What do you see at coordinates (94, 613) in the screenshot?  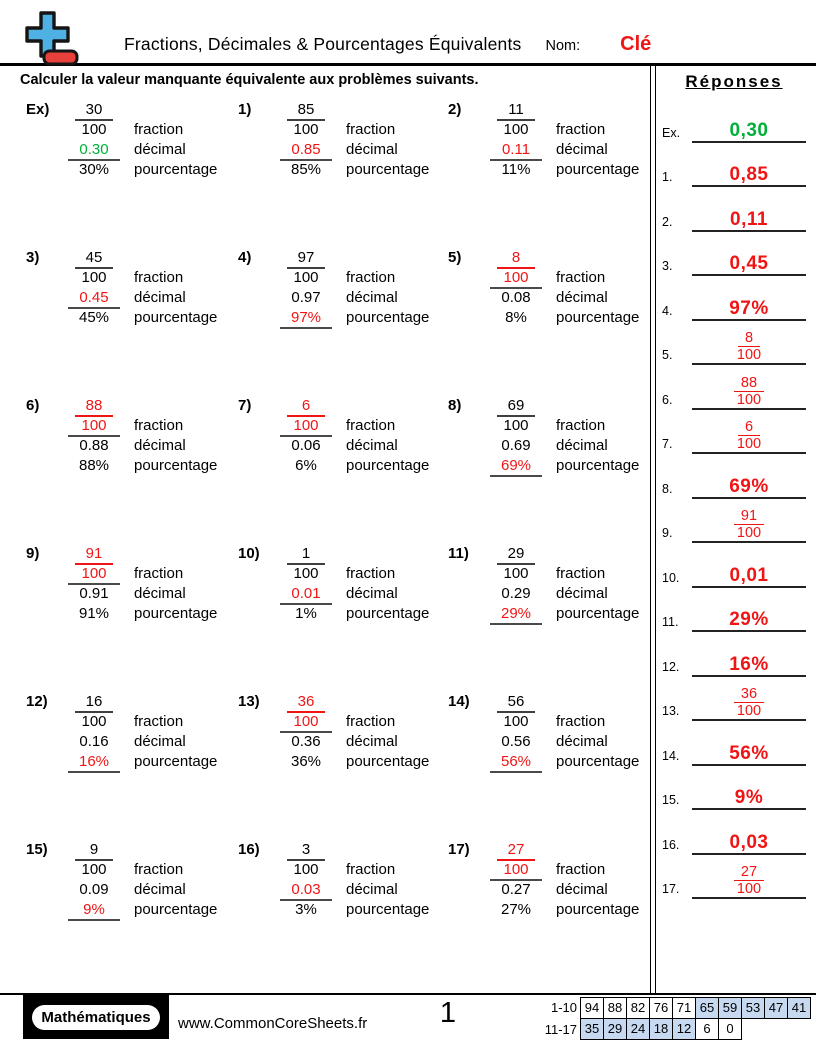 I see `percent-value: 91%` at bounding box center [94, 613].